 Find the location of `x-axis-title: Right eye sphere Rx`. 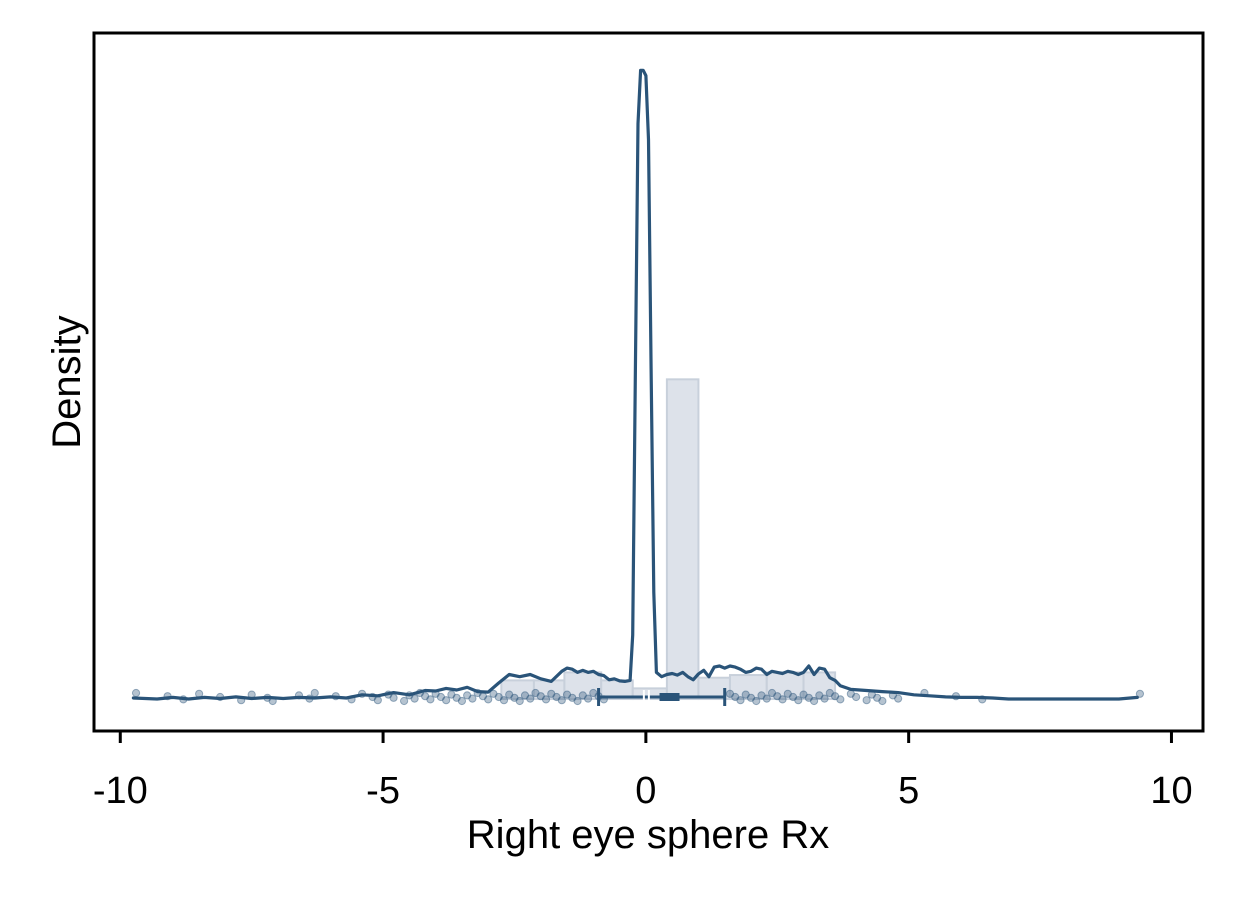

x-axis-title: Right eye sphere Rx is located at coordinates (648, 835).